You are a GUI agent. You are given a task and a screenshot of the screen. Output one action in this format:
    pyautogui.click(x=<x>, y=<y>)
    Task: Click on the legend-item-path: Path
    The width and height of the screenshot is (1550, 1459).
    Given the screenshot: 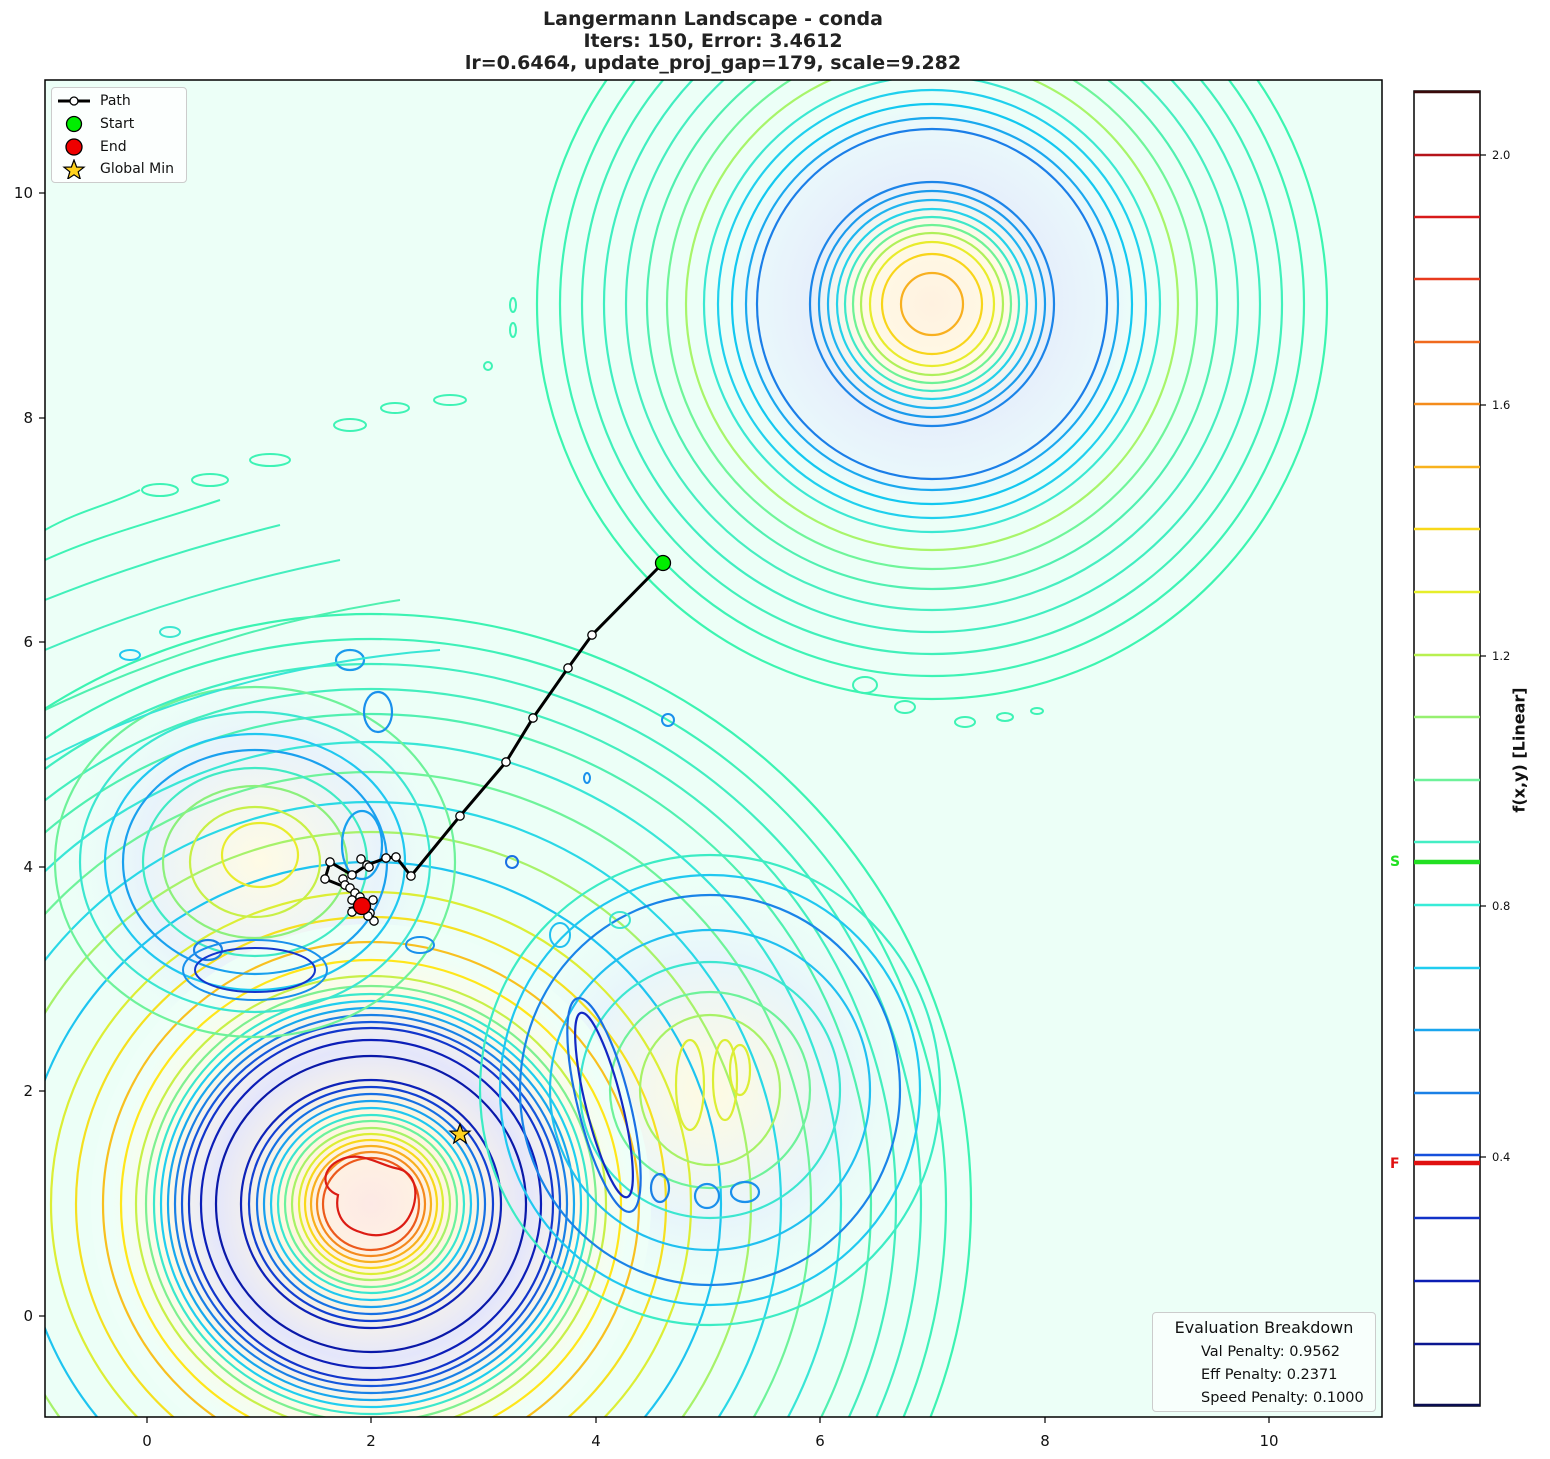 What is the action you would take?
    pyautogui.click(x=91, y=101)
    